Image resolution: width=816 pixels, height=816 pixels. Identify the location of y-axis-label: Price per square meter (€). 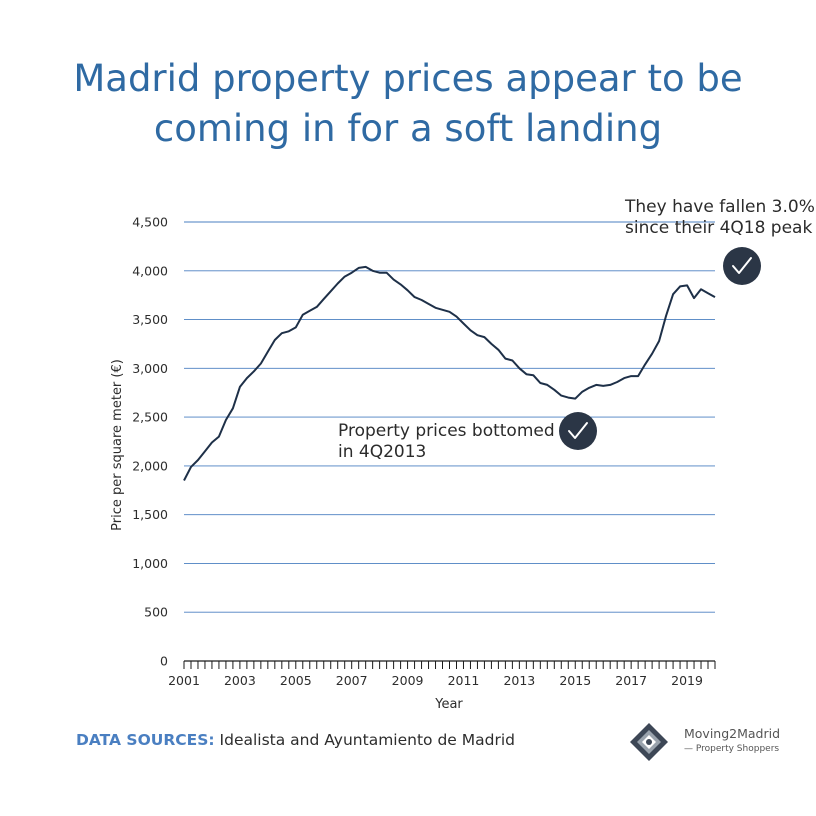
(117, 445).